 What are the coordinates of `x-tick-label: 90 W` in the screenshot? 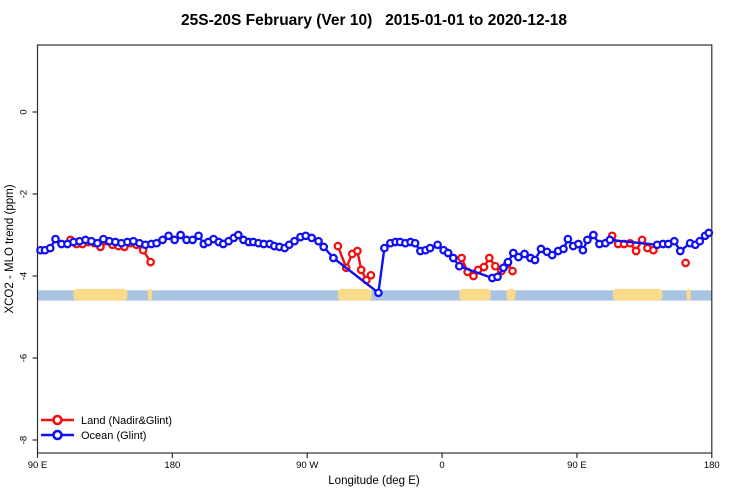 It's located at (307, 465).